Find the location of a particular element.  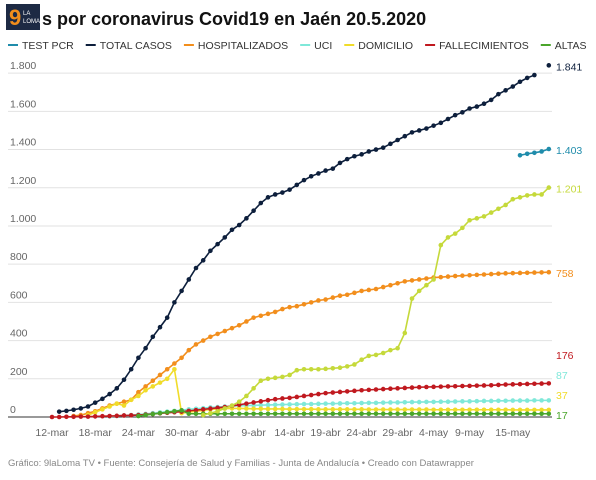

x-tick-label: 29-abr is located at coordinates (397, 433).